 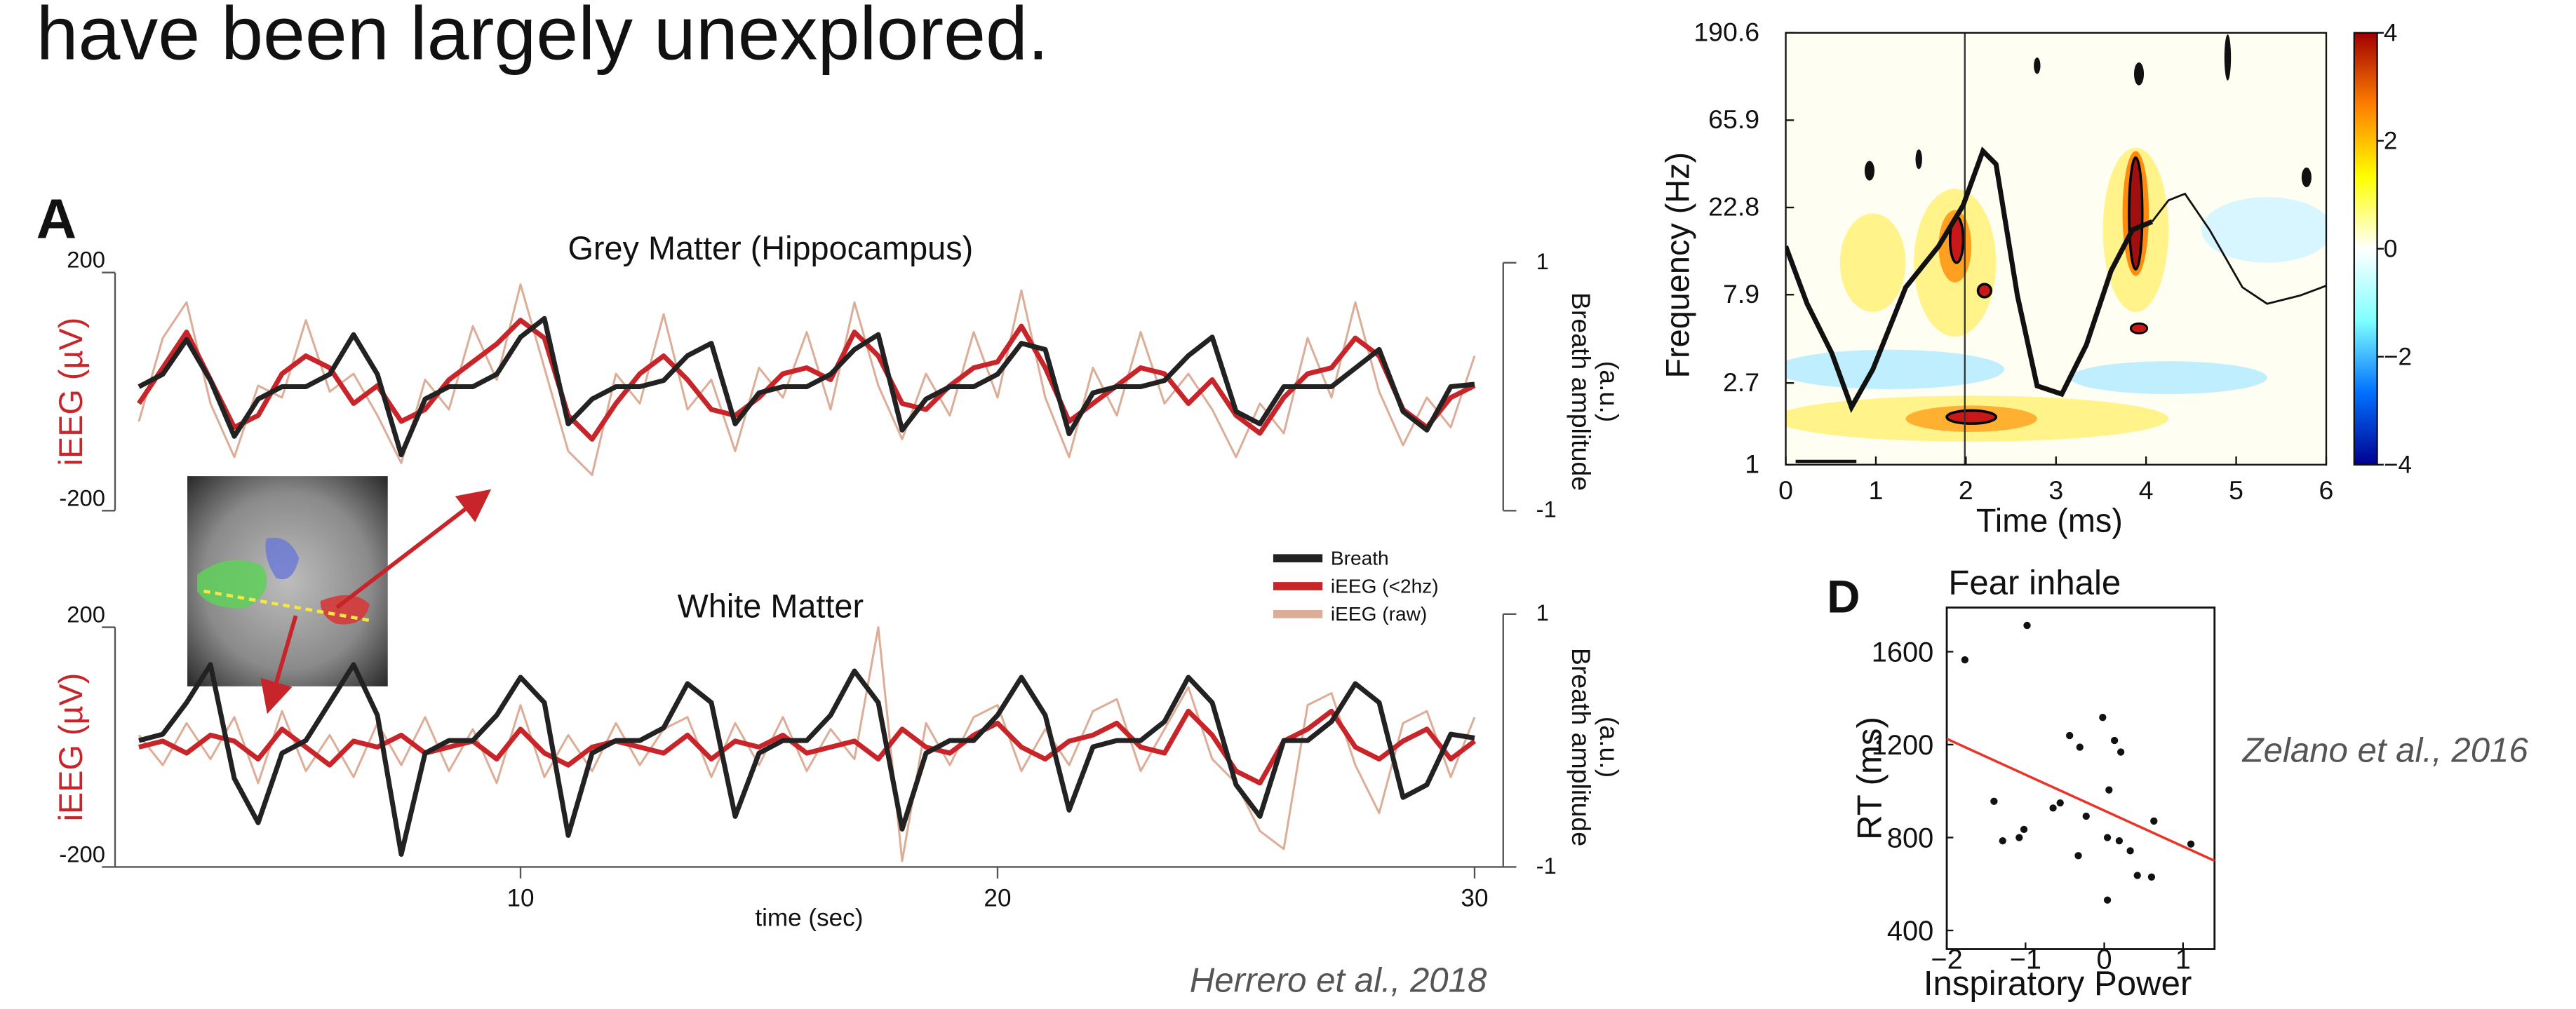 I want to click on tick-label: 1600, so click(x=1903, y=652).